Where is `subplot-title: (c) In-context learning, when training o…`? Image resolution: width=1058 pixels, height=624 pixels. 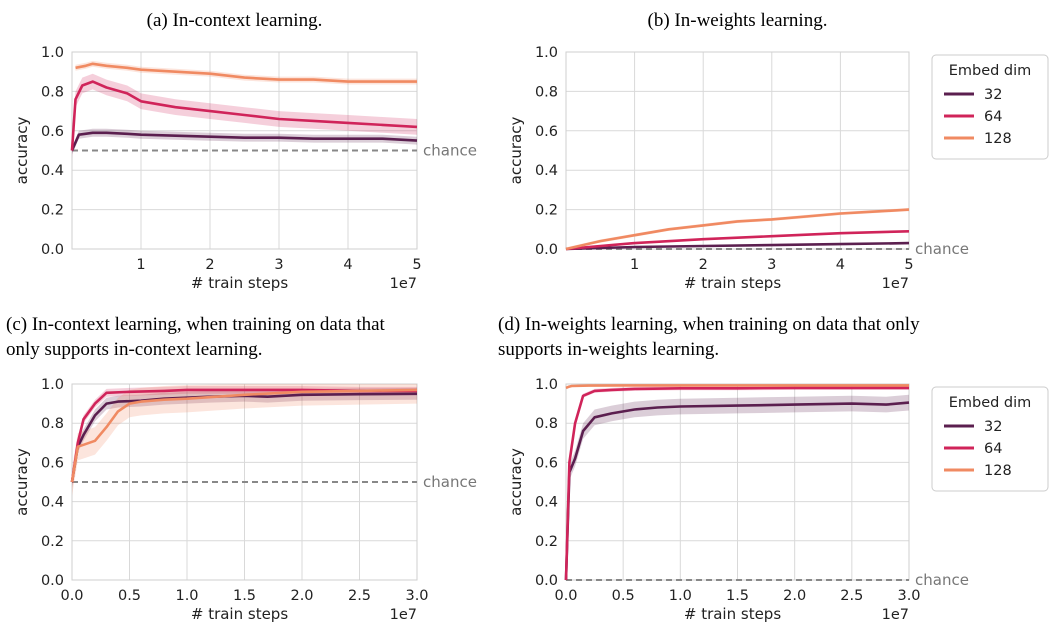 subplot-title: (c) In-context learning, when training o… is located at coordinates (196, 324).